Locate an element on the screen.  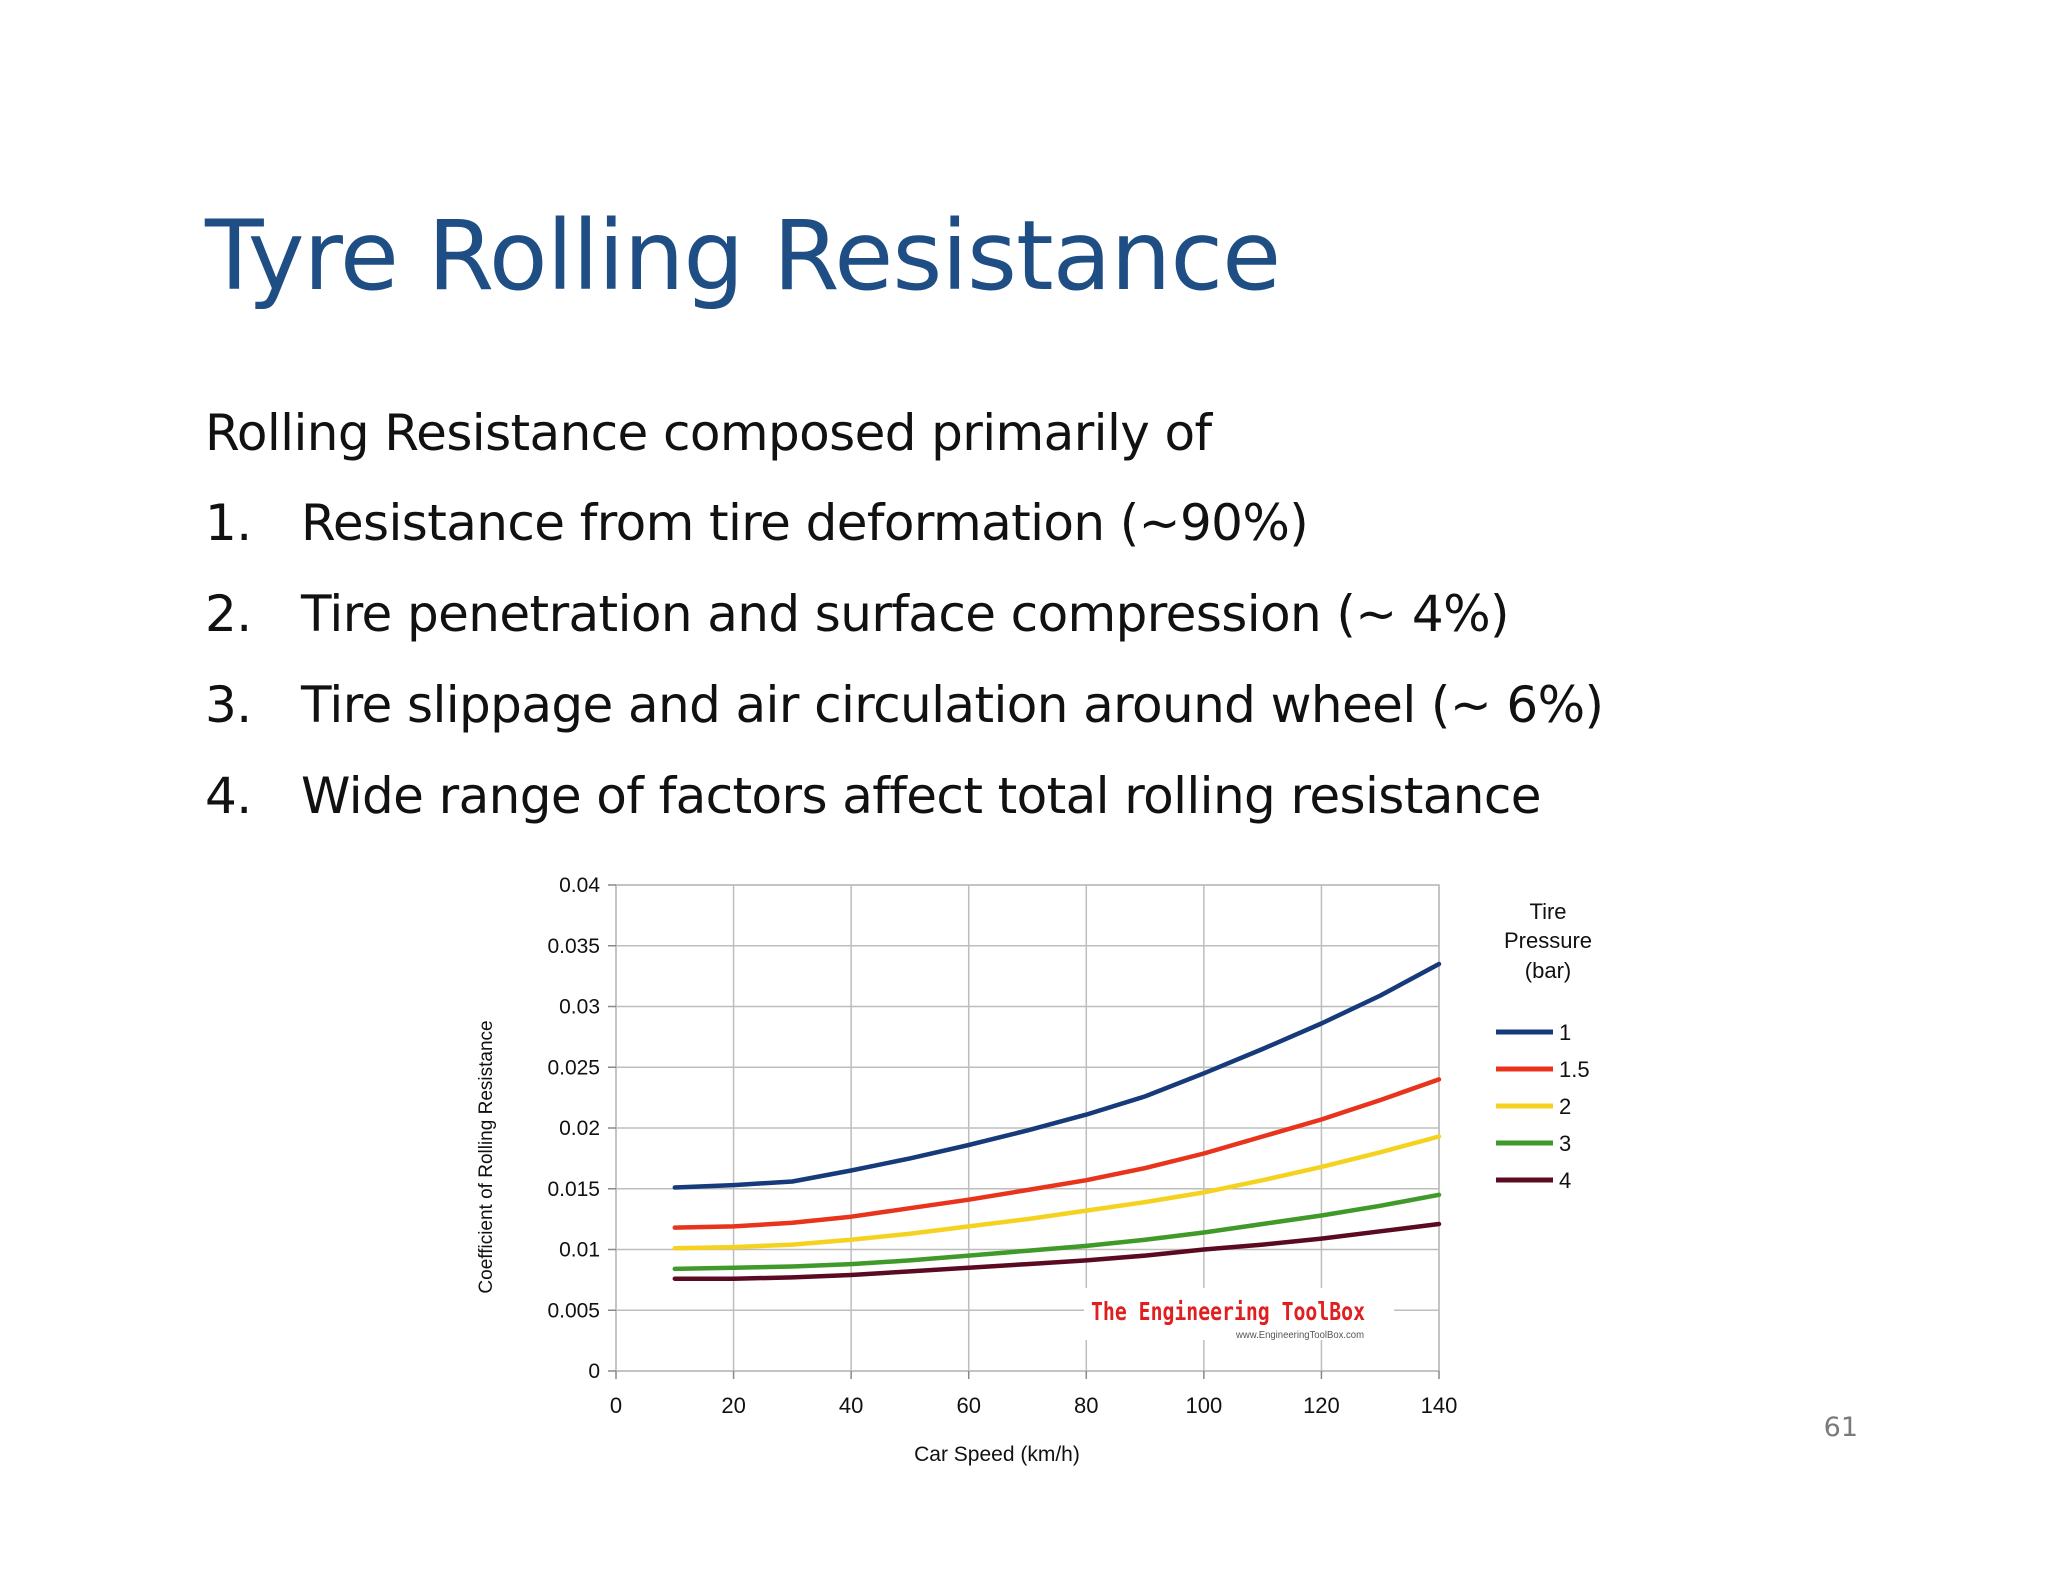
legend-title-line: Pressure is located at coordinates (1548, 940).